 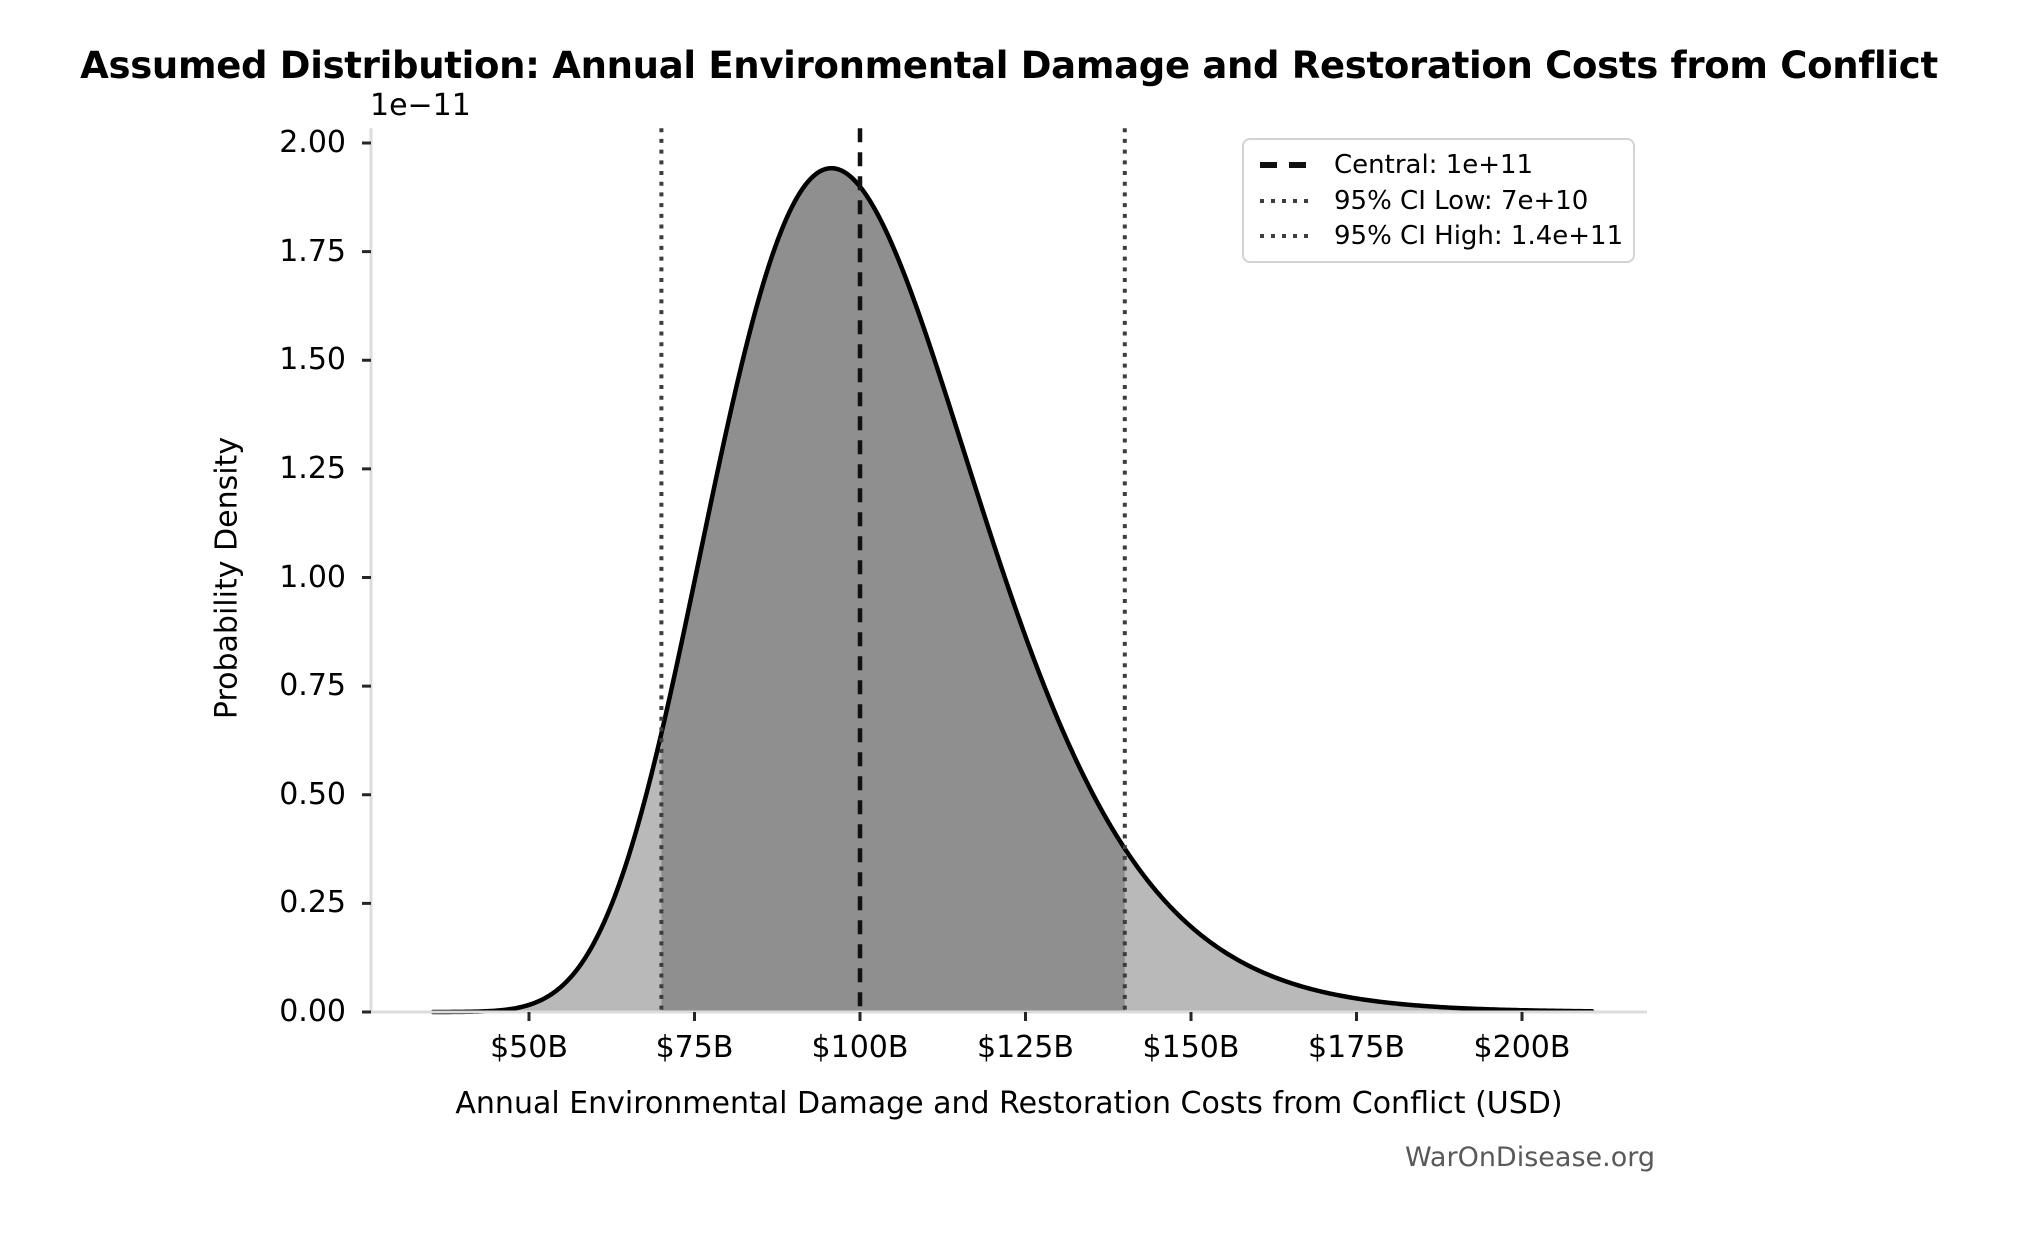 I want to click on legend-item-ci-low: 95% CI Low: 7e+10, so click(x=1438, y=201).